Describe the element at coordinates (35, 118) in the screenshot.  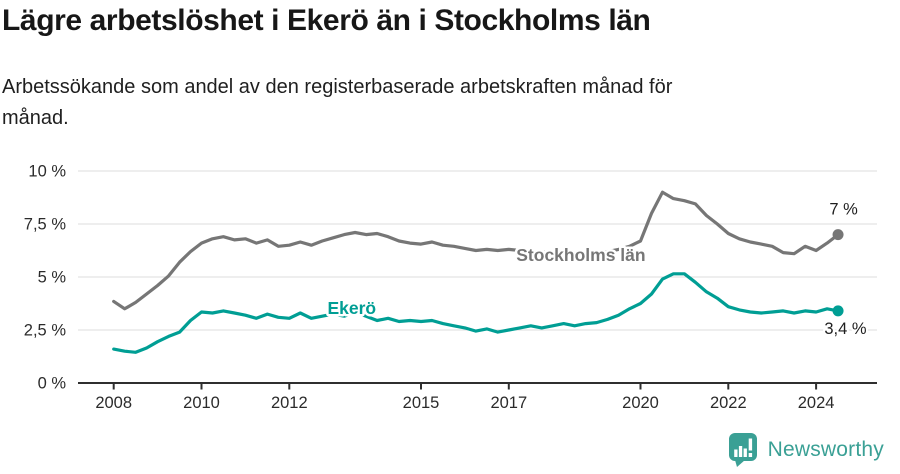
I see `subtitle-line-2: månad.` at that location.